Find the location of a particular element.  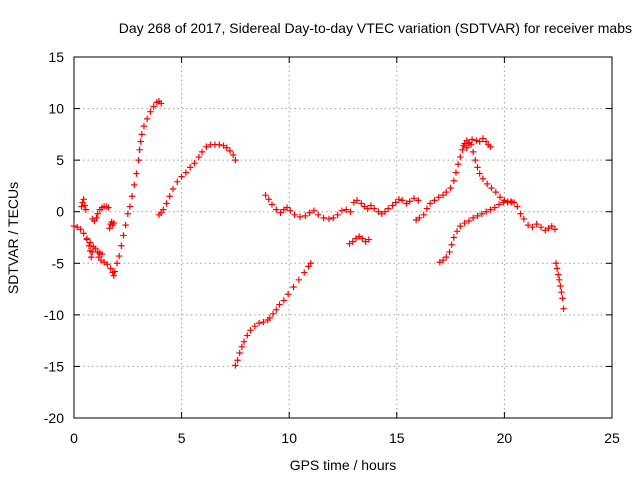

series-s13 is located at coordinates (477, 143).